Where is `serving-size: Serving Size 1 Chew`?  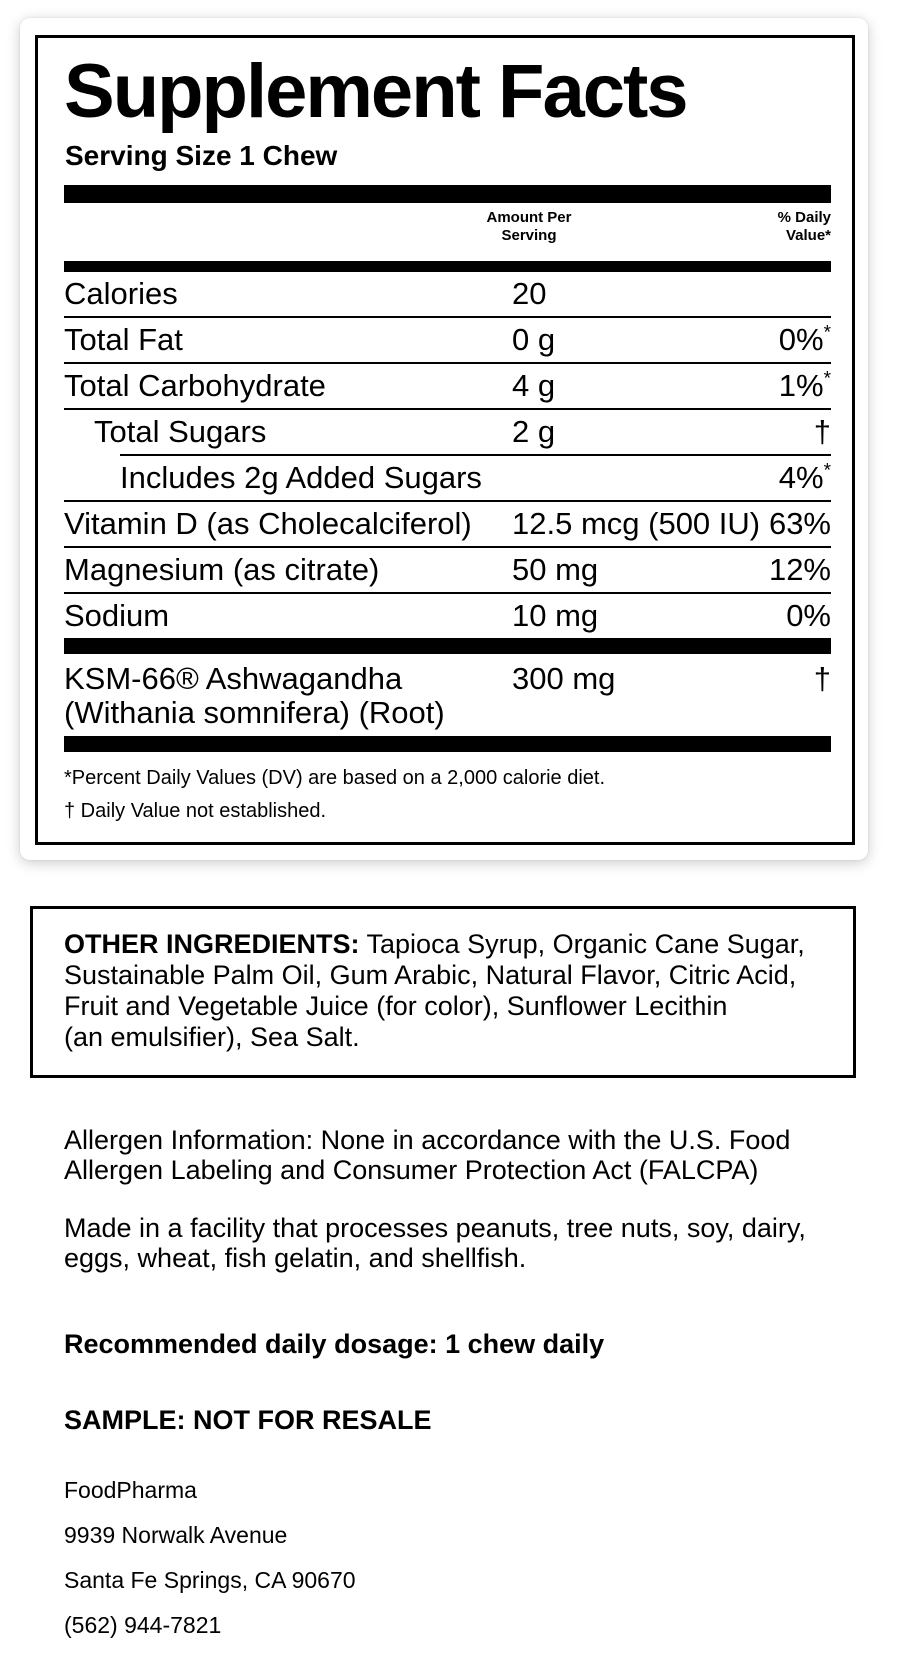 serving-size: Serving Size 1 Chew is located at coordinates (201, 156).